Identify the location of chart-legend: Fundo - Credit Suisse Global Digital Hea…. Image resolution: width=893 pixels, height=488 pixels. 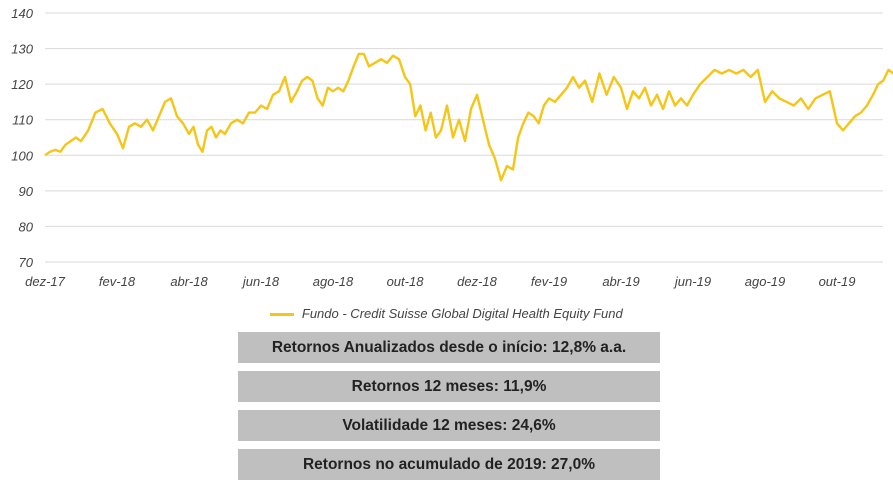
(446, 313).